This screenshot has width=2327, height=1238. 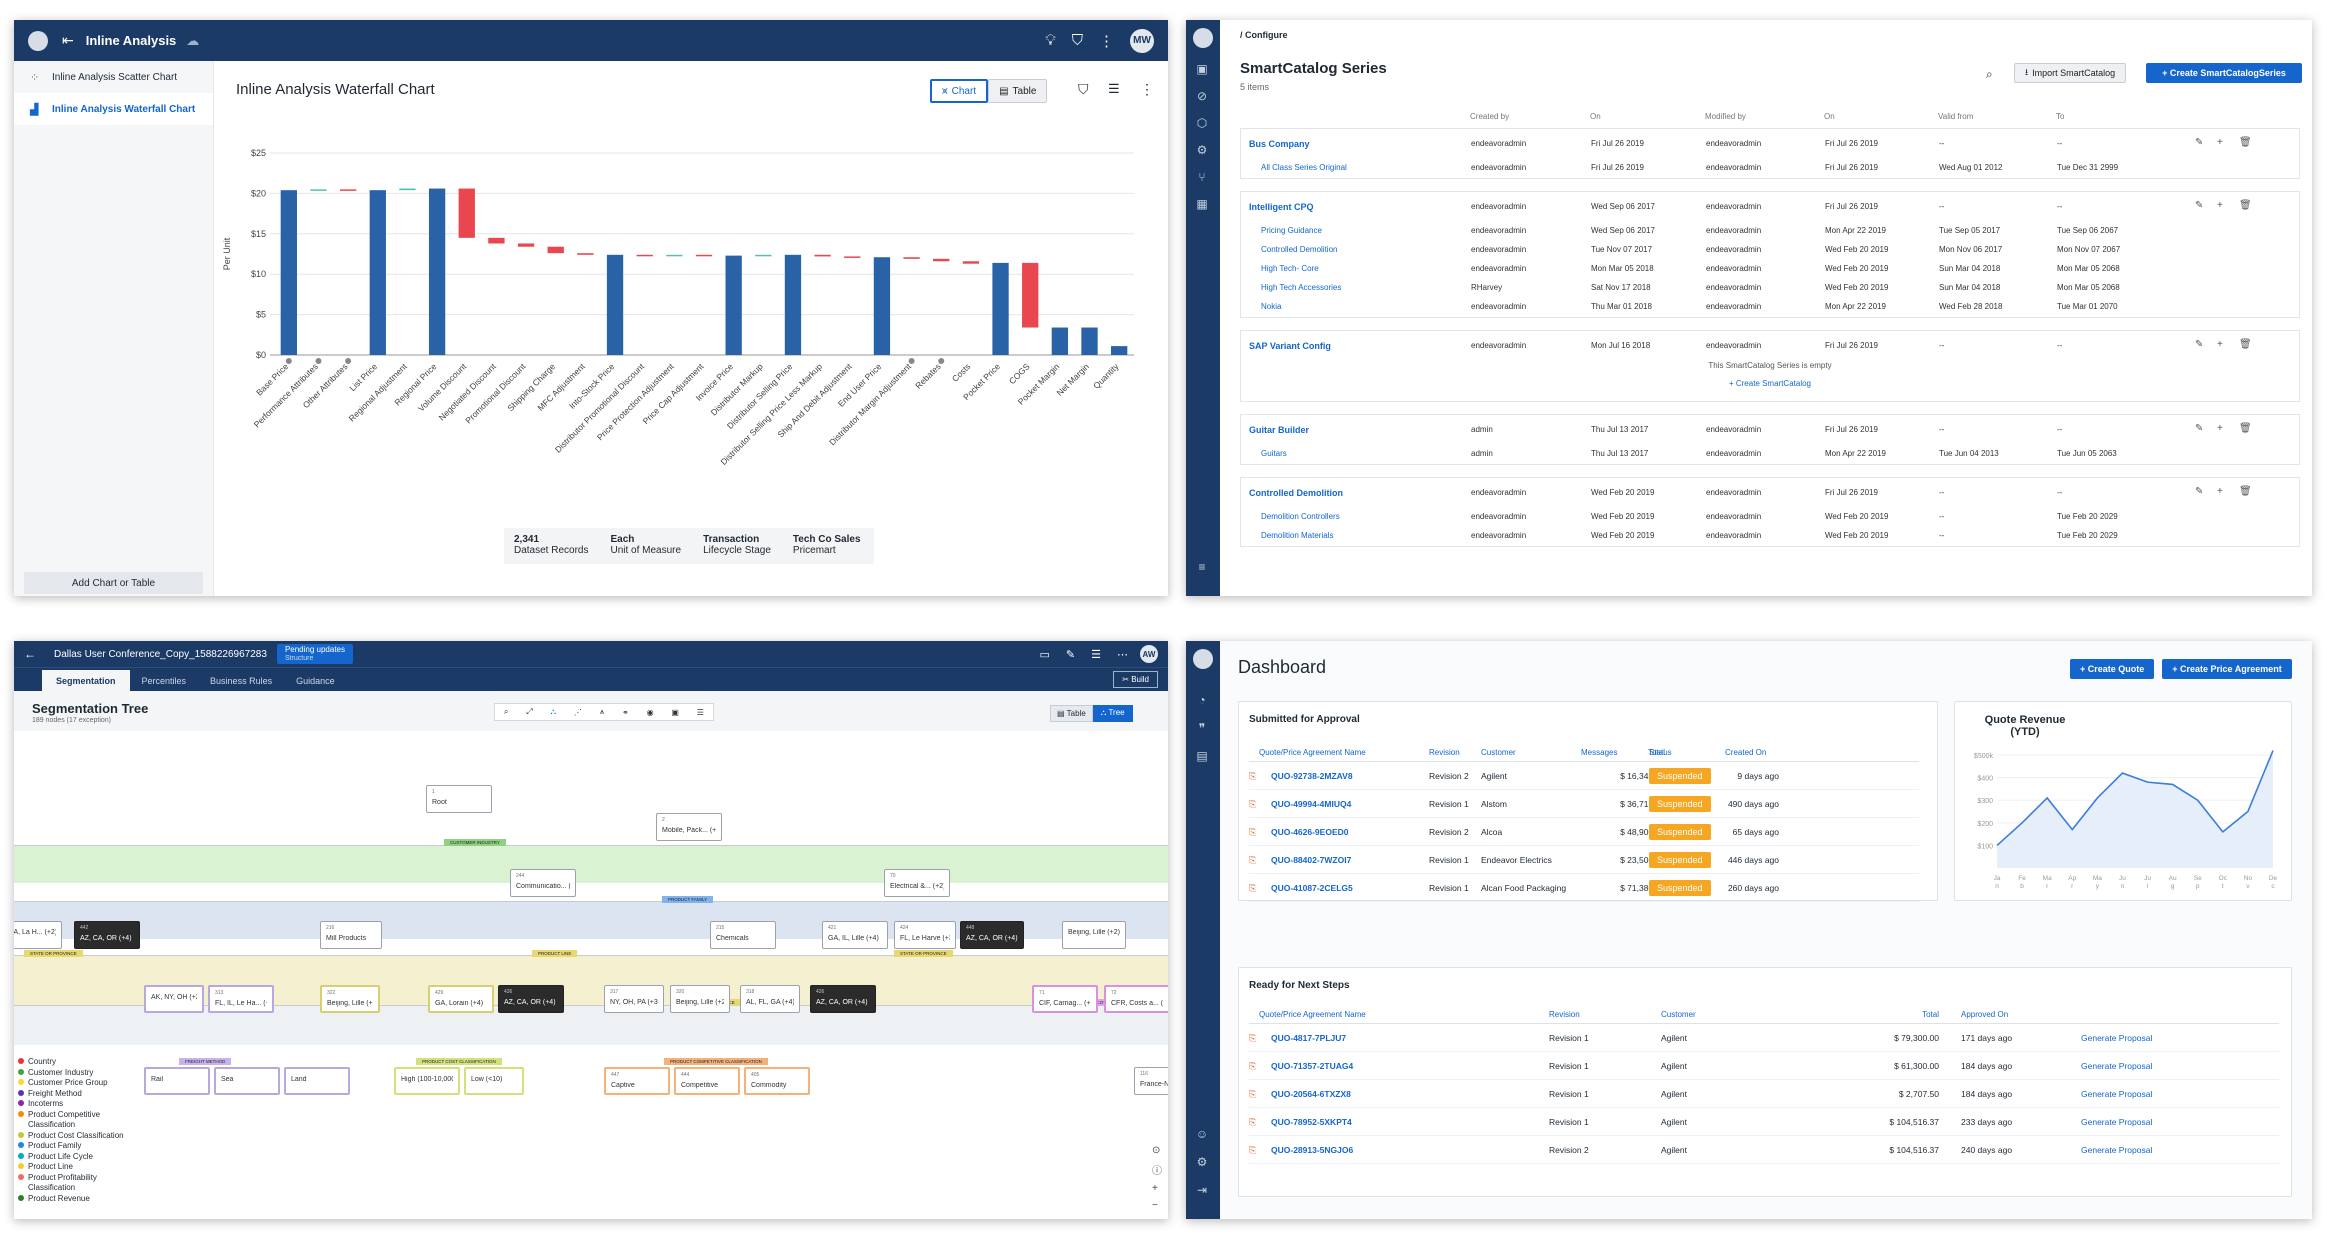 What do you see at coordinates (1114, 88) in the screenshot?
I see `settings-sliders-icon: ☰` at bounding box center [1114, 88].